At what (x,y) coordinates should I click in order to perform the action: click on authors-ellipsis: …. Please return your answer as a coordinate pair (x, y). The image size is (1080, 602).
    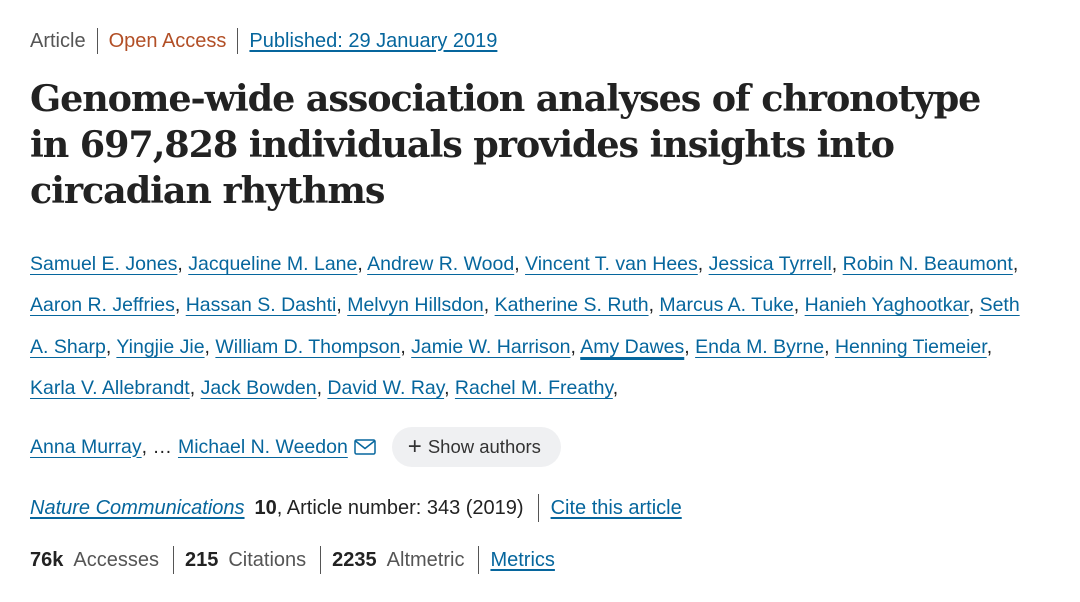
    Looking at the image, I should click on (162, 446).